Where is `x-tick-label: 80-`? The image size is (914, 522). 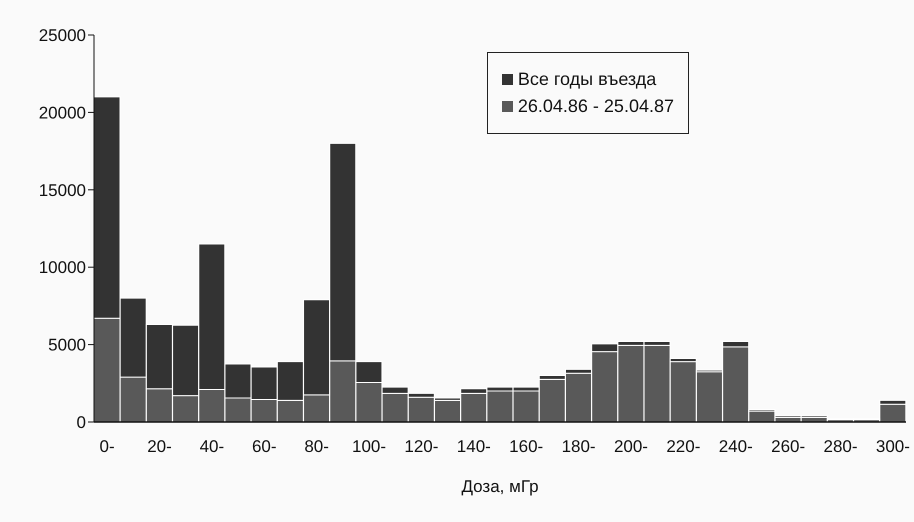
x-tick-label: 80- is located at coordinates (316, 446).